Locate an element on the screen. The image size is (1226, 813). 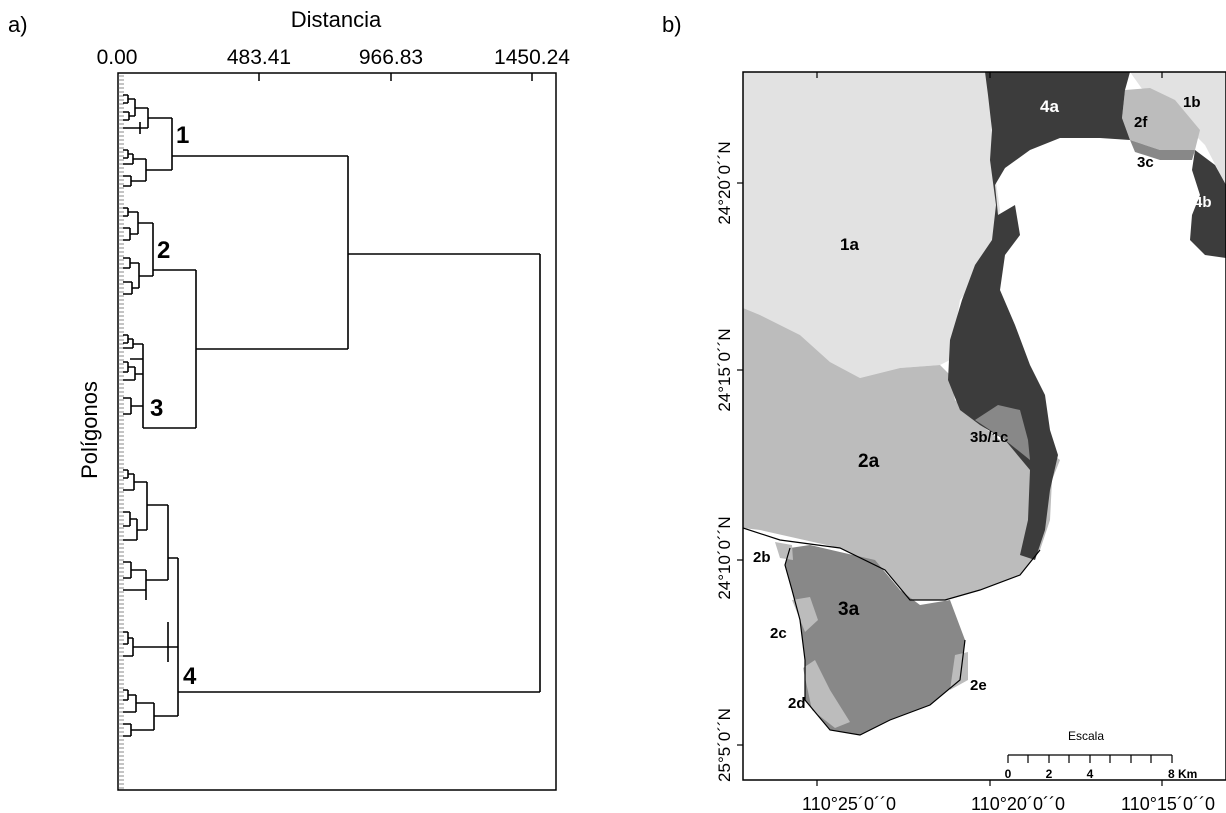
scale-title: Escala is located at coordinates (1086, 736).